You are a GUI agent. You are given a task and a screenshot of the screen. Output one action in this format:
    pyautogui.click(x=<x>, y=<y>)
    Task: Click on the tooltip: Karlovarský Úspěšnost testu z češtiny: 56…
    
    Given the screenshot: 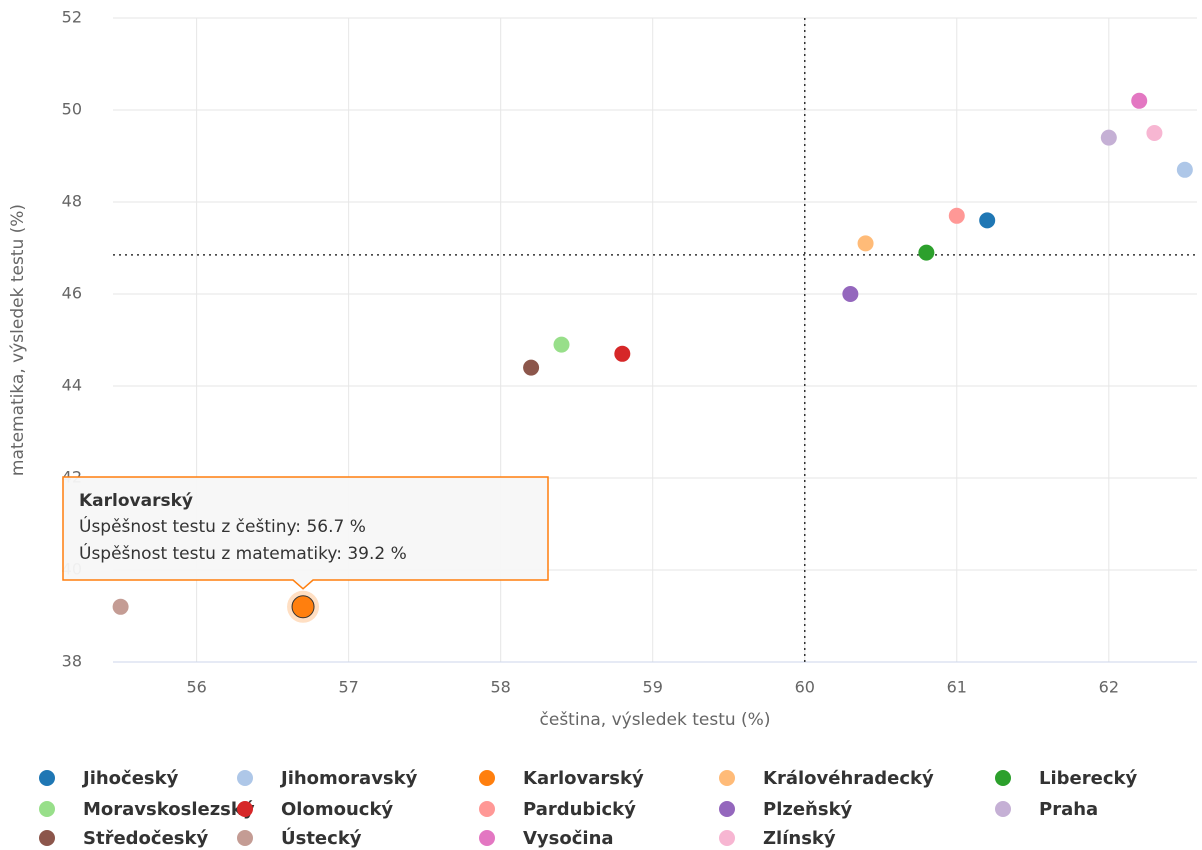 What is the action you would take?
    pyautogui.click(x=305, y=533)
    